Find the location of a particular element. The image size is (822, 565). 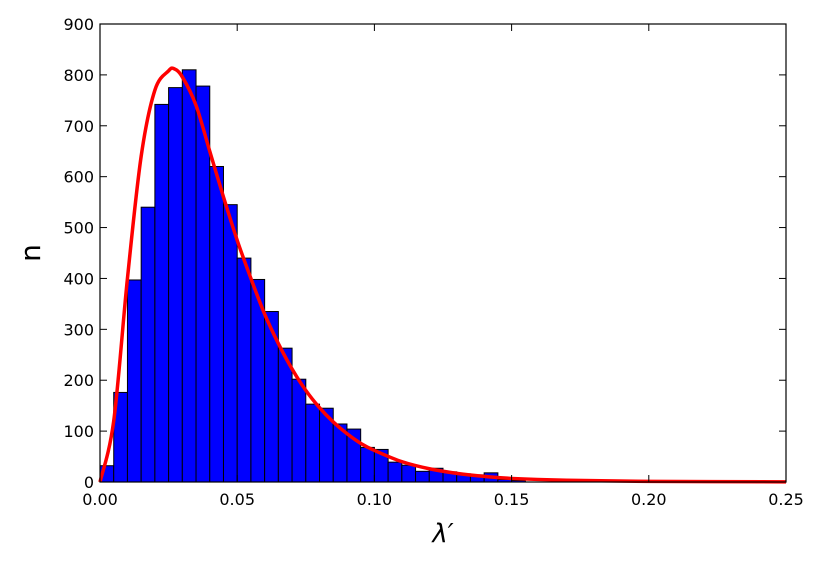

y-tick-label: 400 is located at coordinates (78, 278).